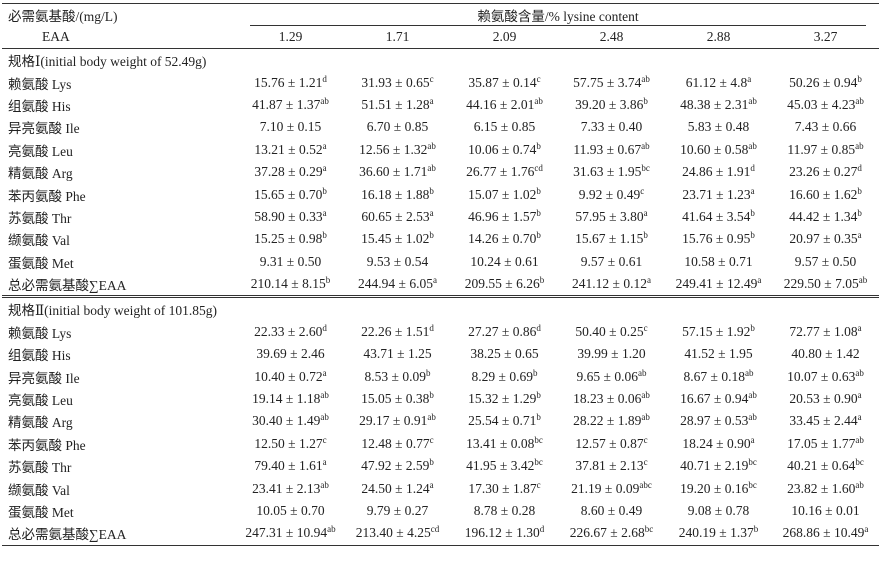 The width and height of the screenshot is (881, 561). What do you see at coordinates (290, 105) in the screenshot?
I see `value-cell: 41.87 ± 1.37ab` at bounding box center [290, 105].